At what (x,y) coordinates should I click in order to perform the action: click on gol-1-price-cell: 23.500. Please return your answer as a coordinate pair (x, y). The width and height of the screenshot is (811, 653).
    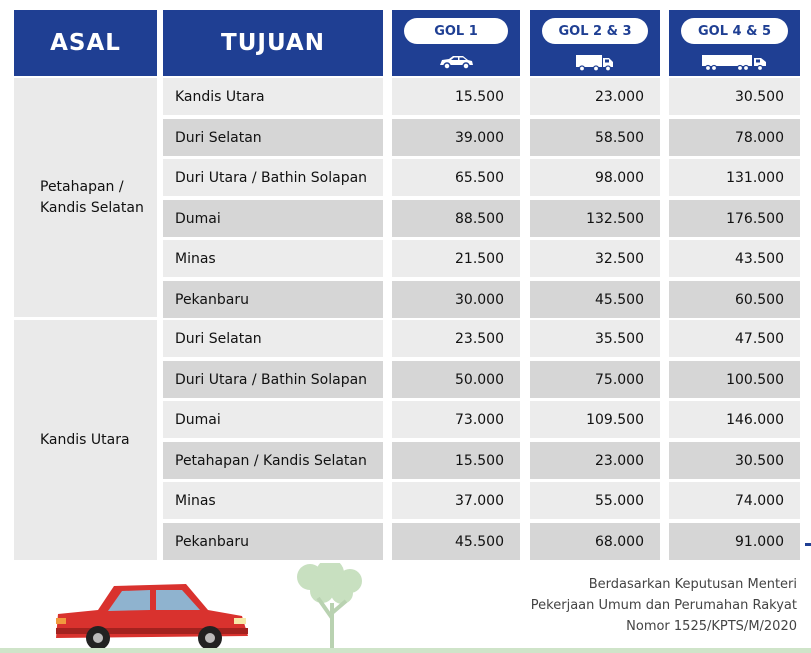
    Looking at the image, I should click on (456, 338).